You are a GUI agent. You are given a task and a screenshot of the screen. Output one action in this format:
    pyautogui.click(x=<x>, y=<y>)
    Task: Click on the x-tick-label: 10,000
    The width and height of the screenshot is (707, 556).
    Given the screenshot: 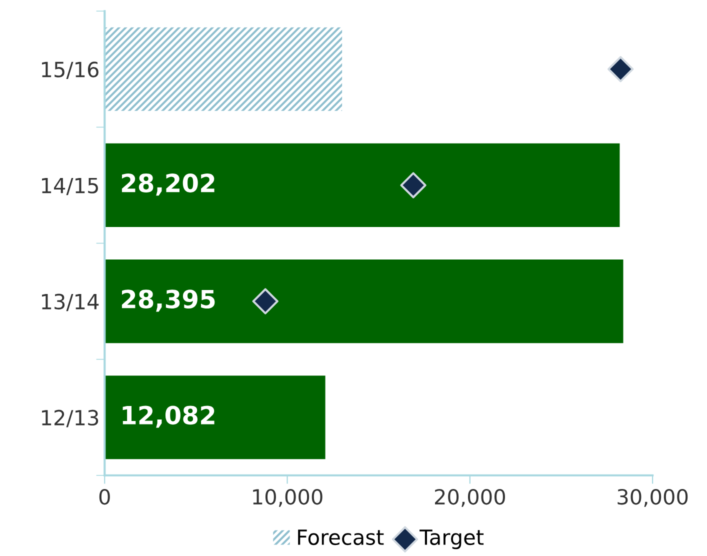 What is the action you would take?
    pyautogui.click(x=287, y=497)
    